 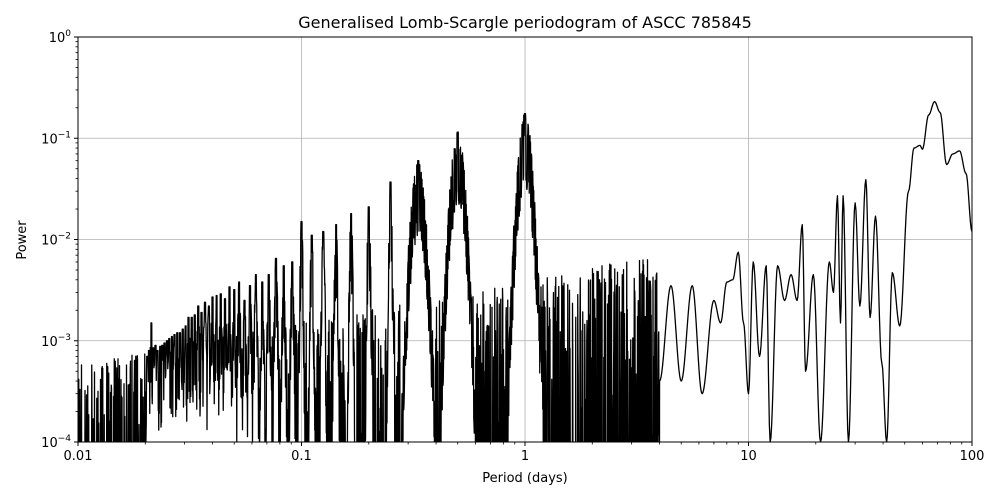 I want to click on y-tick-label: 10⁻³, so click(x=56, y=341).